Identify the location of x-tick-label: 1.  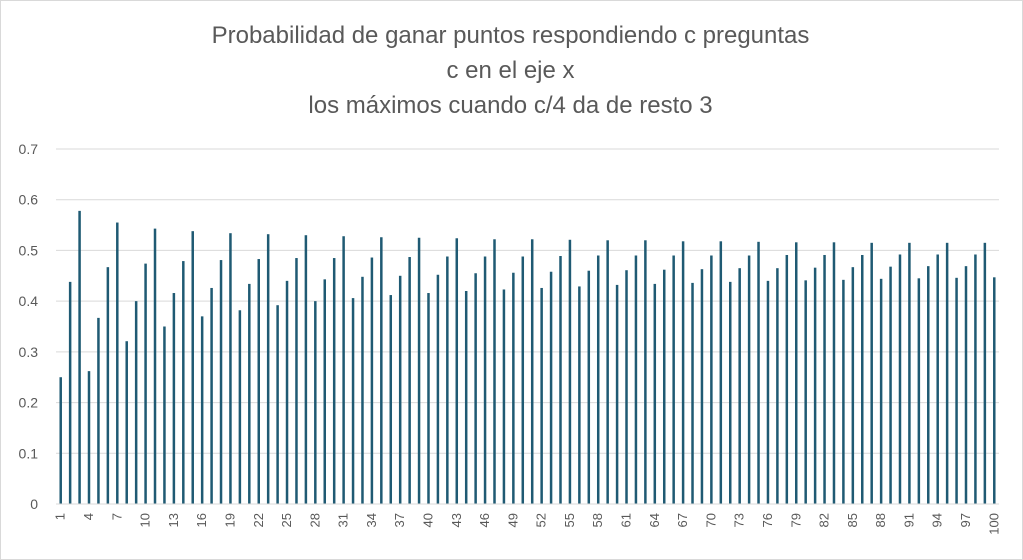
(60, 516).